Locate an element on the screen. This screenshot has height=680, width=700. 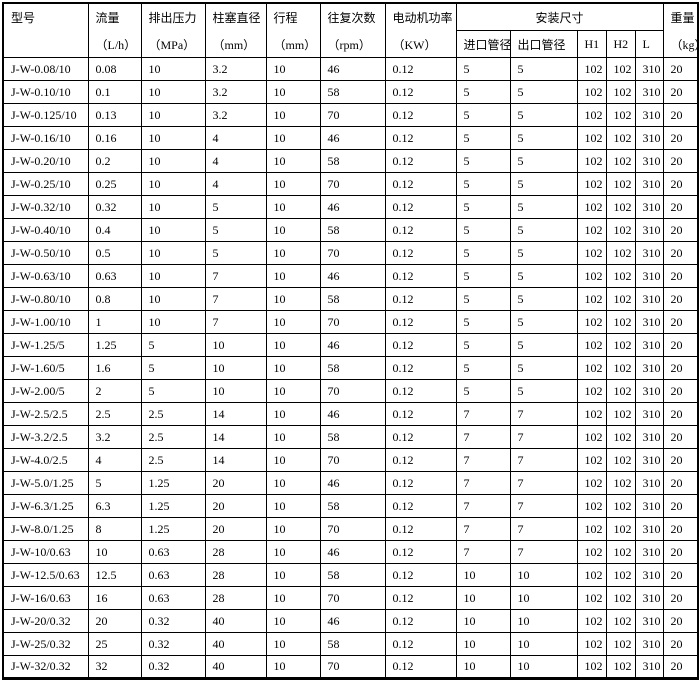
cell-model: J-W-32/0.32 is located at coordinates (45, 667).